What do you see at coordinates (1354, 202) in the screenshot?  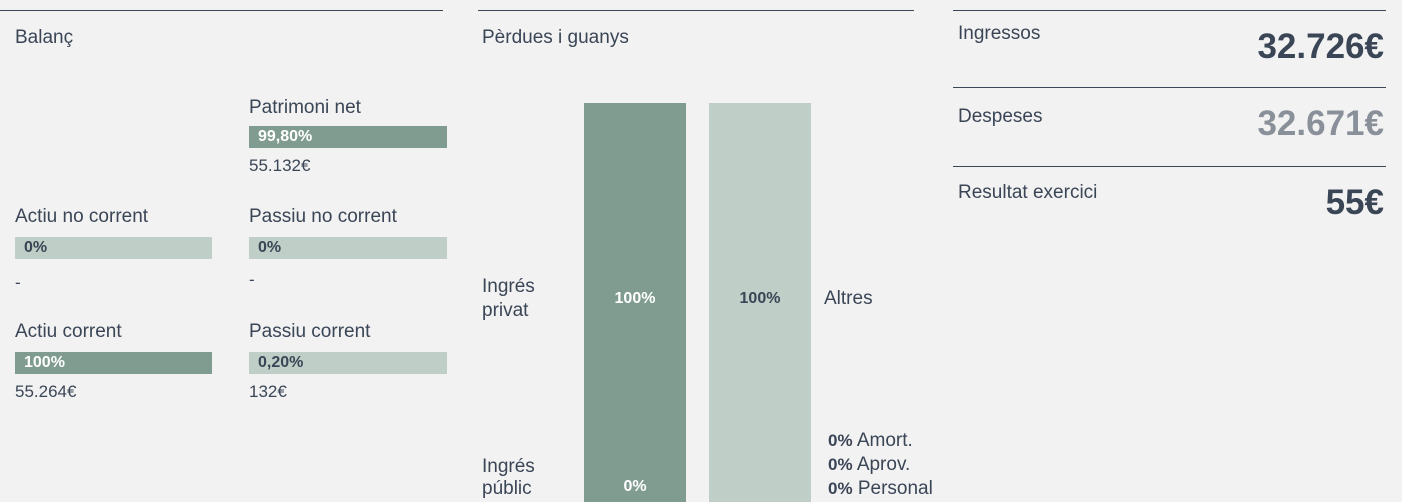 I see `amount: 55€` at bounding box center [1354, 202].